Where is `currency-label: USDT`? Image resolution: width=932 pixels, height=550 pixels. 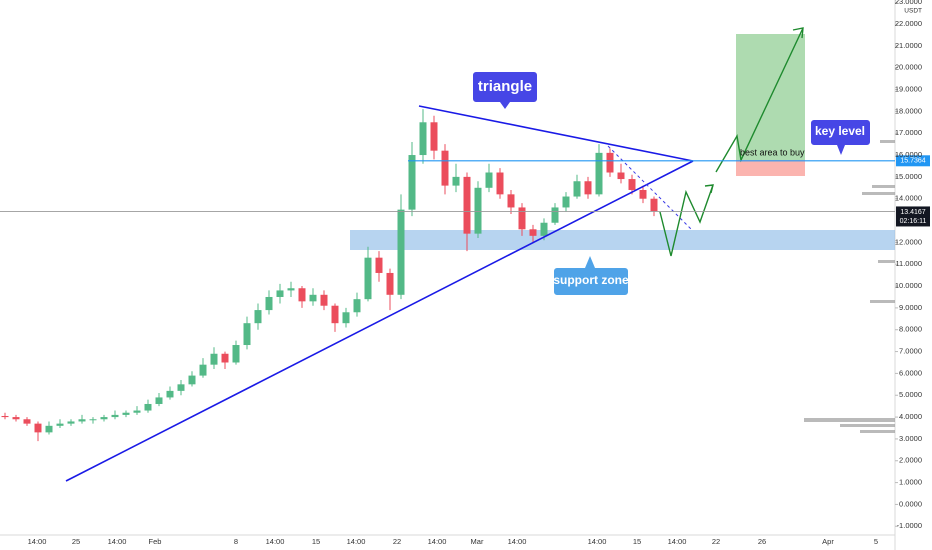 currency-label: USDT is located at coordinates (913, 11).